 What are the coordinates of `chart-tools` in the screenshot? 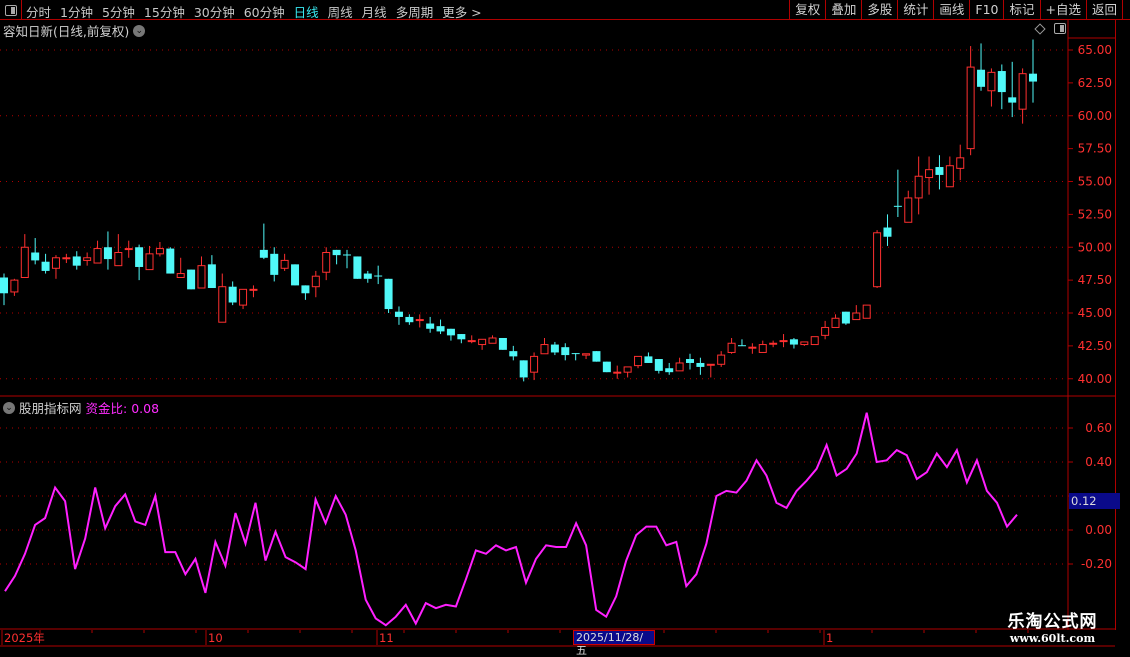 It's located at (1050, 28).